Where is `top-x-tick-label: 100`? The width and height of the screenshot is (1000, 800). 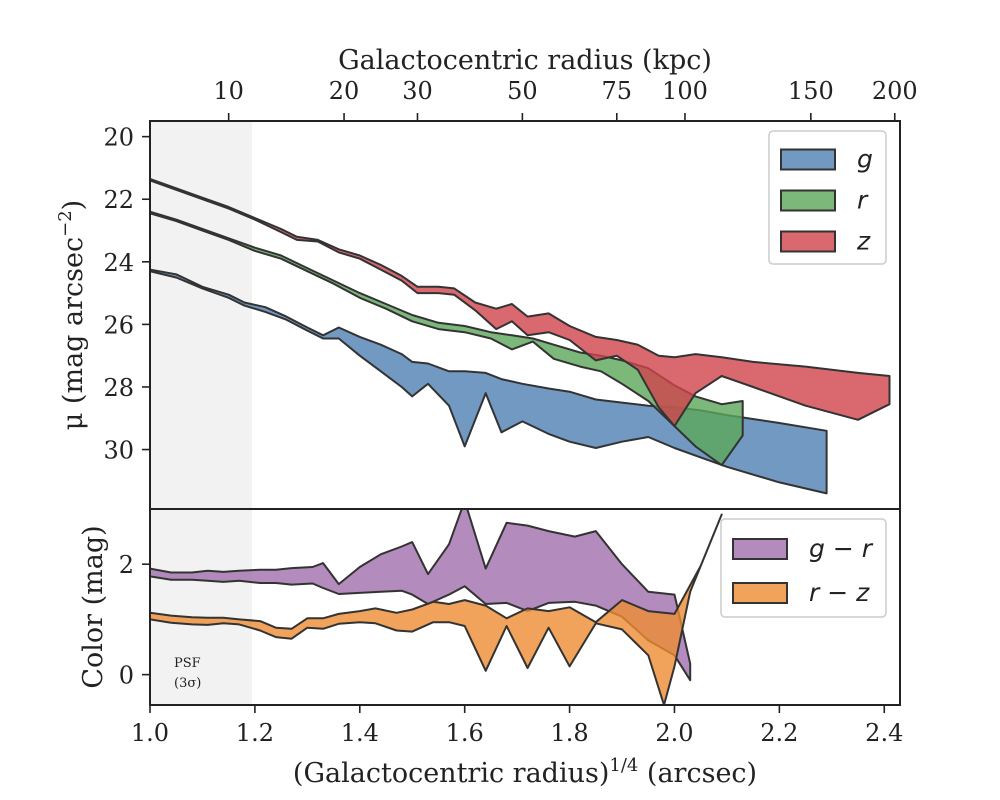 top-x-tick-label: 100 is located at coordinates (685, 91).